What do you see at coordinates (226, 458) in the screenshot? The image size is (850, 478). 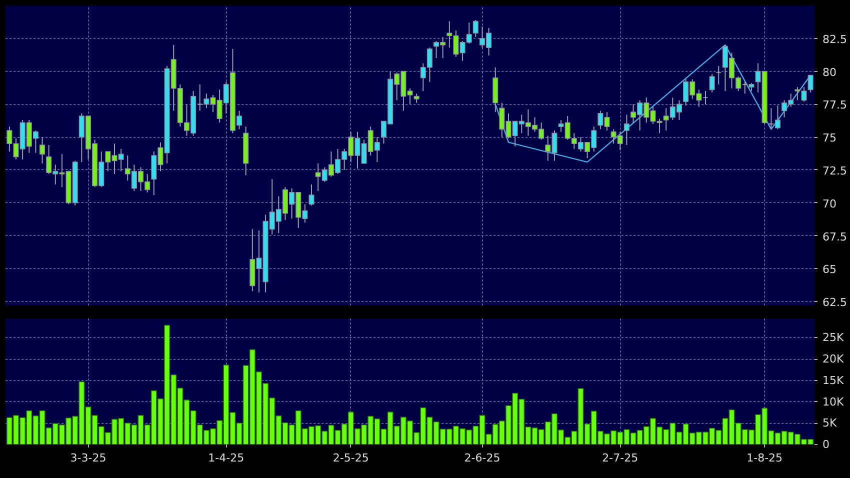 I see `x-tick-label: 1-4-25` at bounding box center [226, 458].